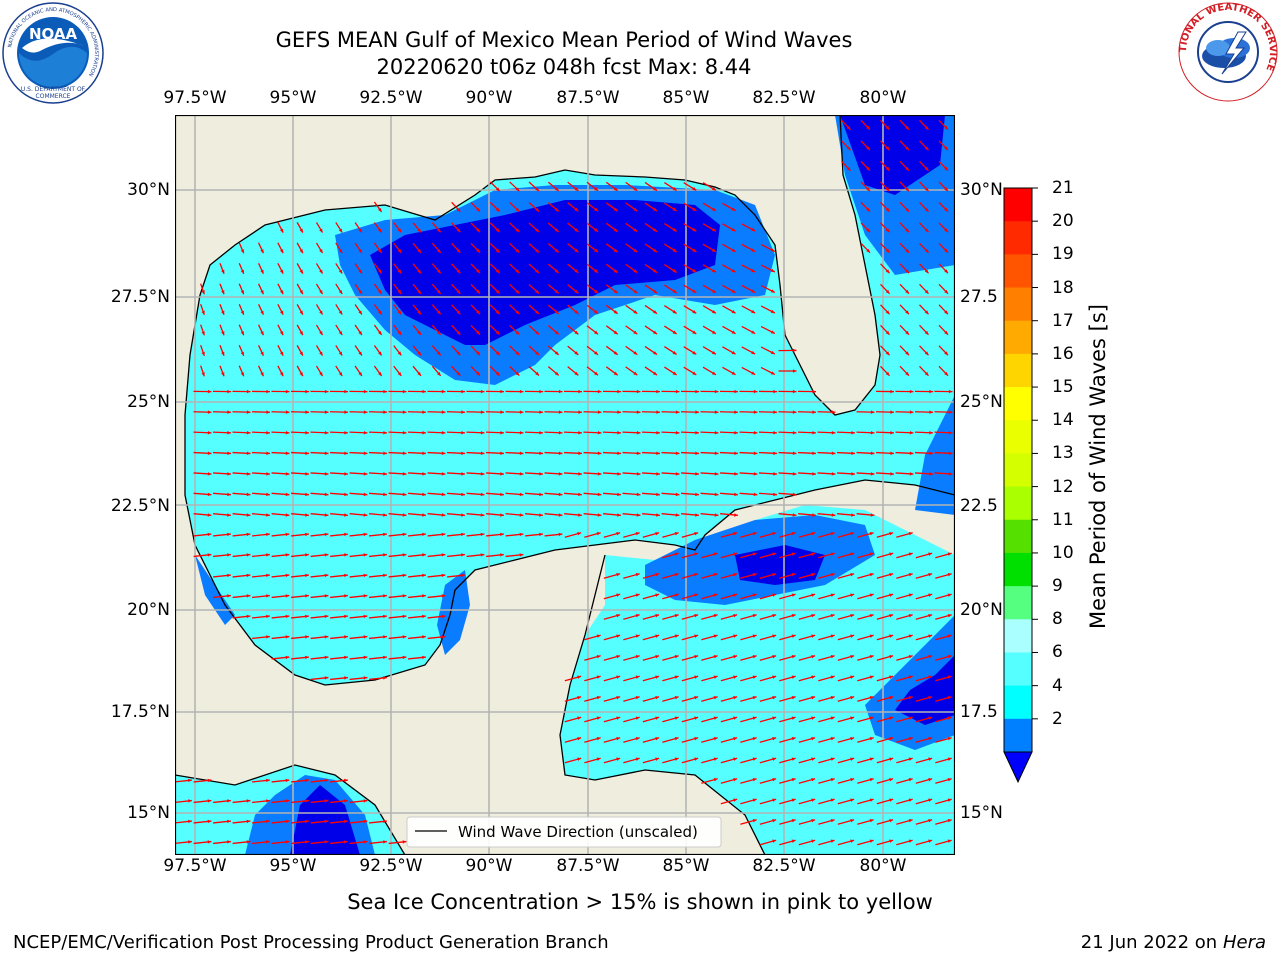 The image size is (1280, 960). Describe the element at coordinates (215, 590) in the screenshot. I see `wave-period-band-2-4-gulf-sw` at that location.